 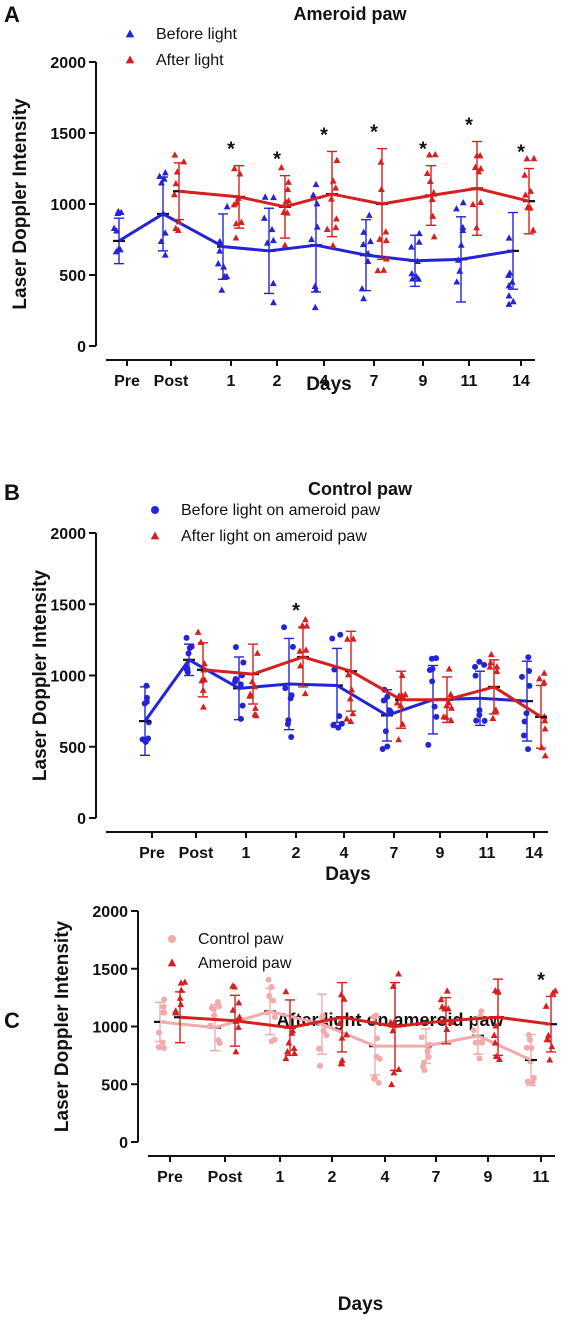 What do you see at coordinates (521, 381) in the screenshot?
I see `x-tick-label: 14` at bounding box center [521, 381].